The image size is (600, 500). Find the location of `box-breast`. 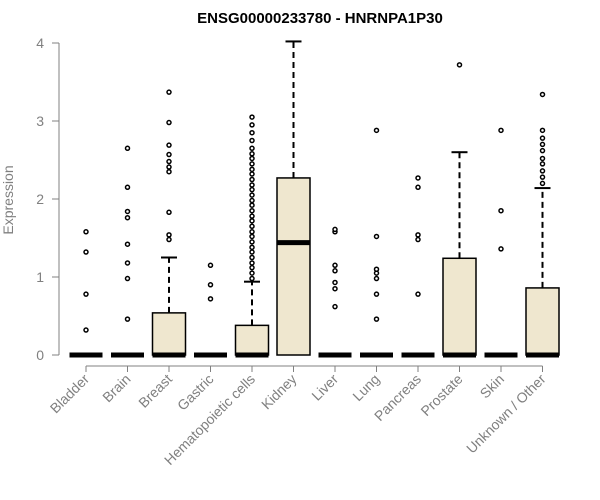

box-breast is located at coordinates (169, 223).